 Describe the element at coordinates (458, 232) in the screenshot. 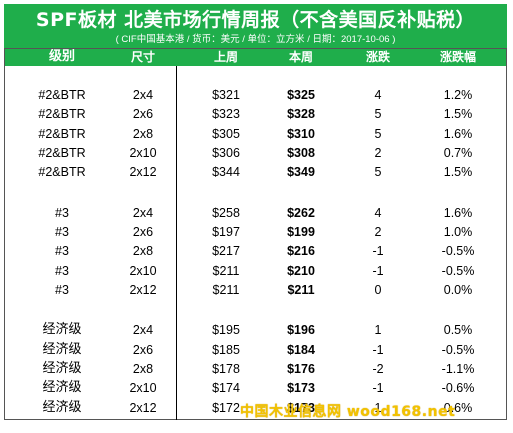

I see `row-change-pct: 1.0%` at that location.